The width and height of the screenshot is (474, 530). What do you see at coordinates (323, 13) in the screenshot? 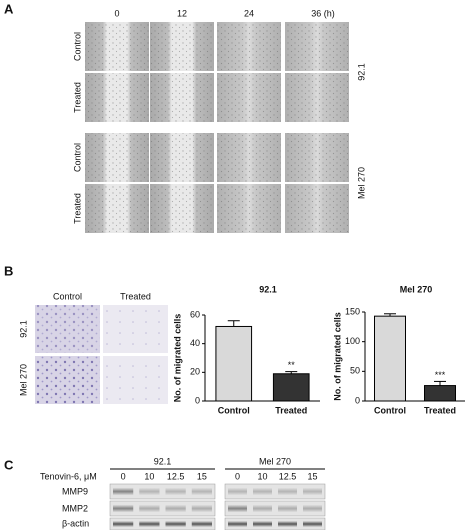
I see `timepoint-label: 36 (h)` at bounding box center [323, 13].